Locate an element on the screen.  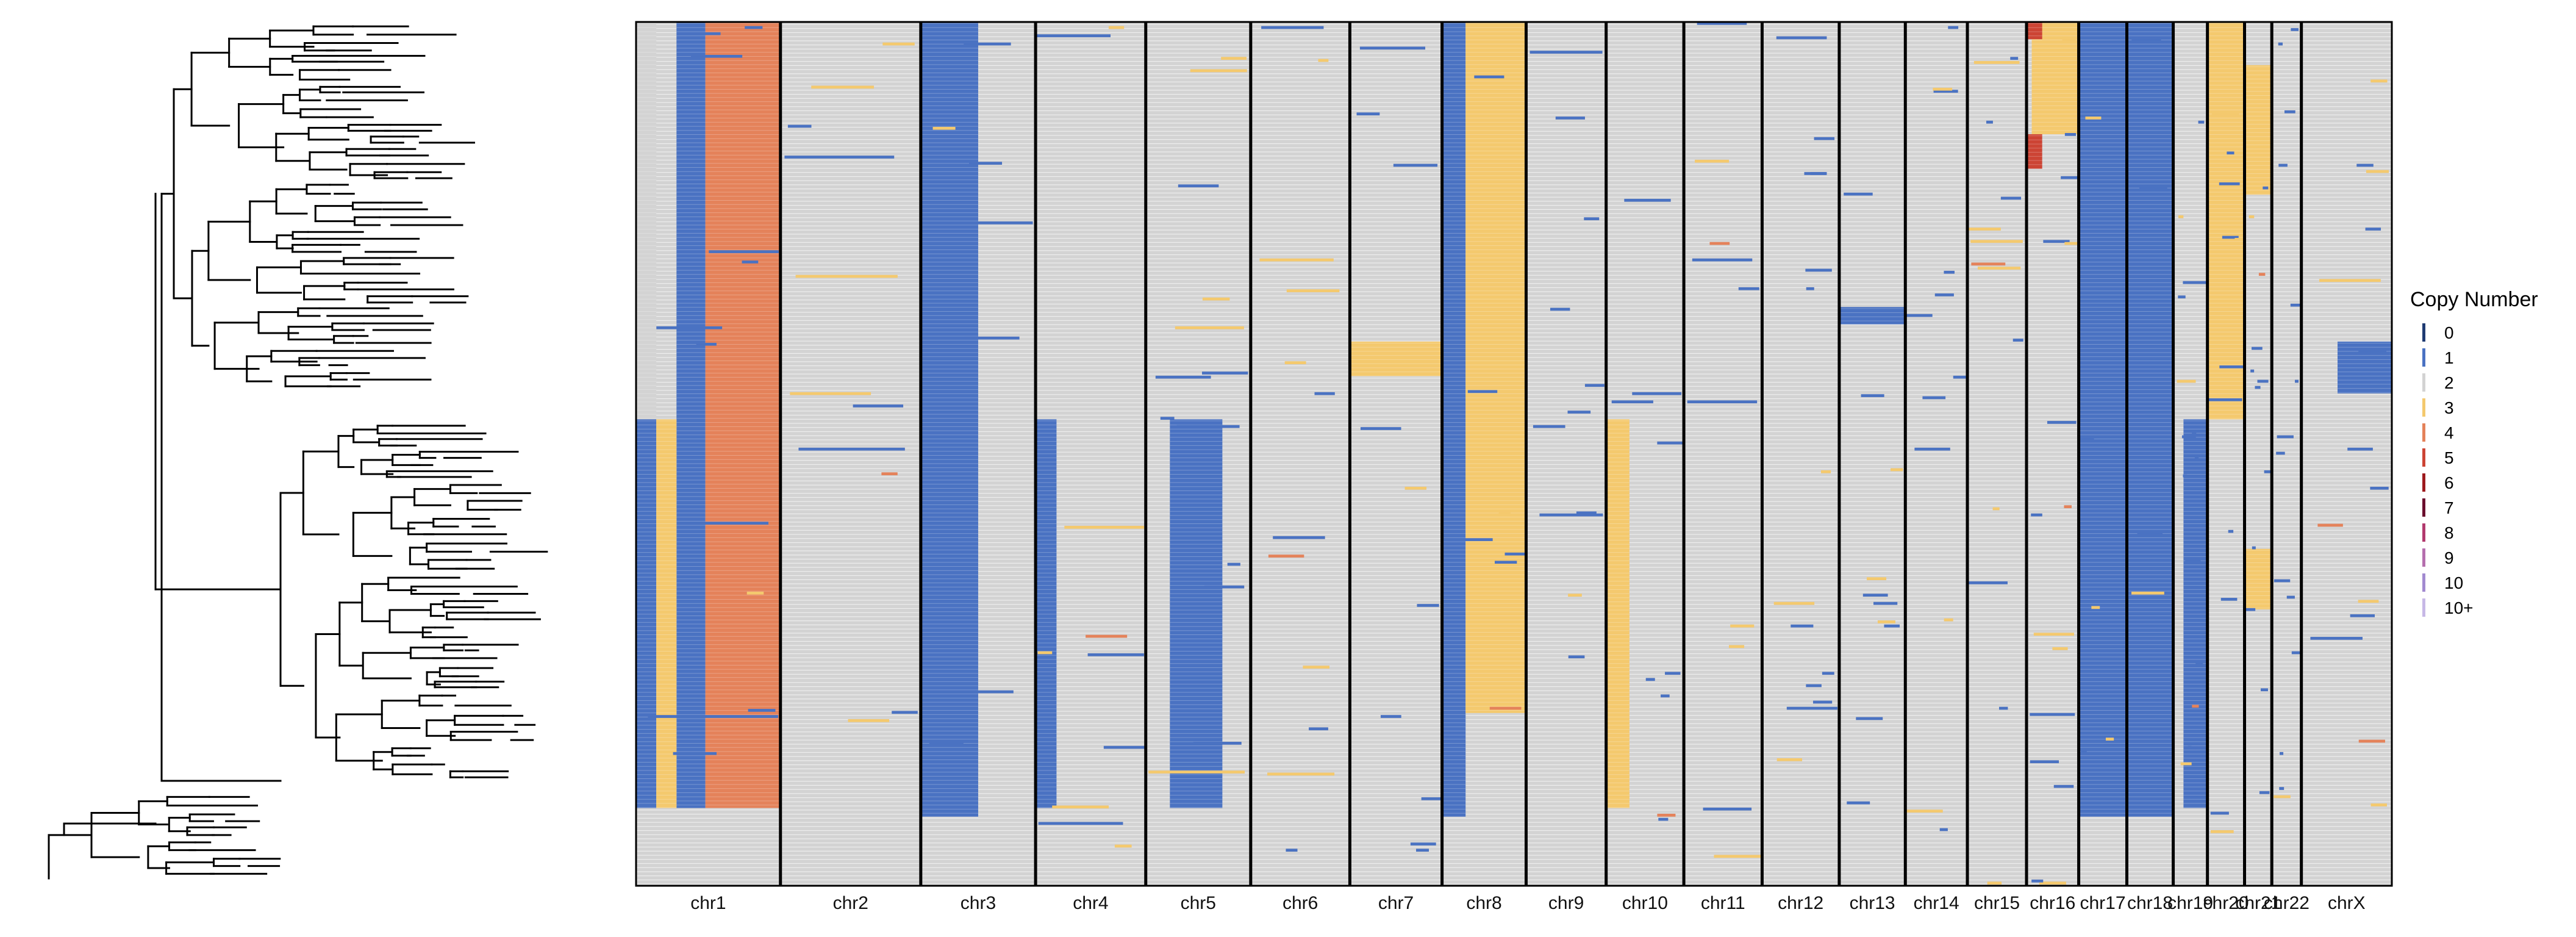
cn-block-fill is located at coordinates (2102, 419).